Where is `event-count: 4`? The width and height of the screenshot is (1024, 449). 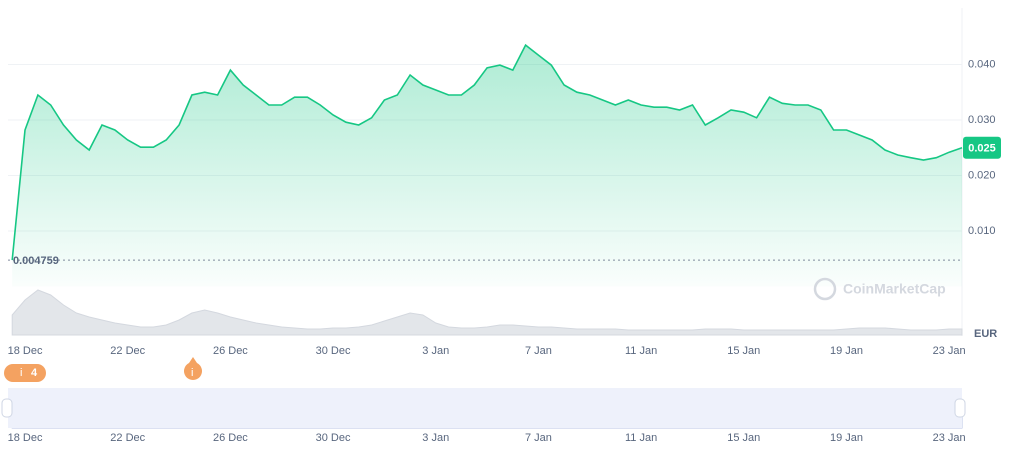
event-count: 4 is located at coordinates (34, 373).